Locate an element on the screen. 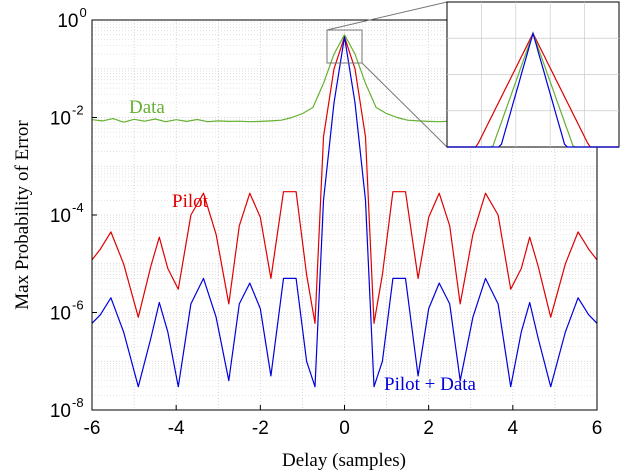 This screenshot has height=474, width=622. x-ticks: -6 -4 -2 0 2 4 6 is located at coordinates (343, 422).